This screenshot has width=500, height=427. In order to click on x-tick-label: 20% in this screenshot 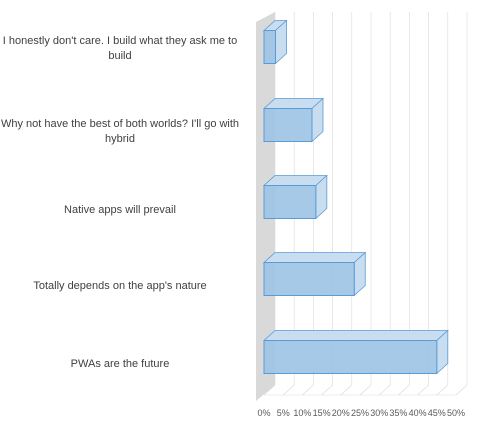, I will do `click(341, 413)`.